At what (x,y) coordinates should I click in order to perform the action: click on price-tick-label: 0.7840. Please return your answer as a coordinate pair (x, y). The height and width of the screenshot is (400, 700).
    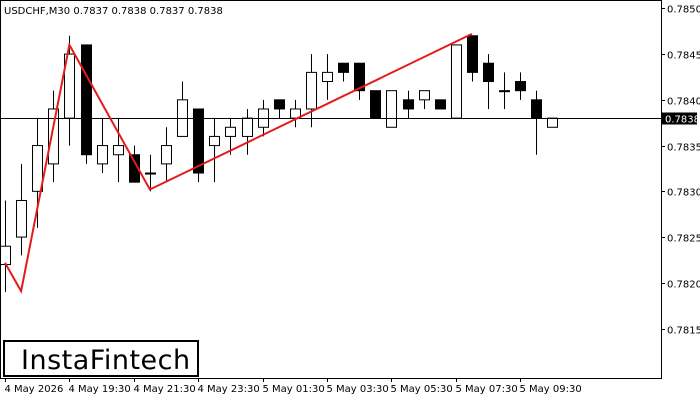
    Looking at the image, I should click on (683, 102).